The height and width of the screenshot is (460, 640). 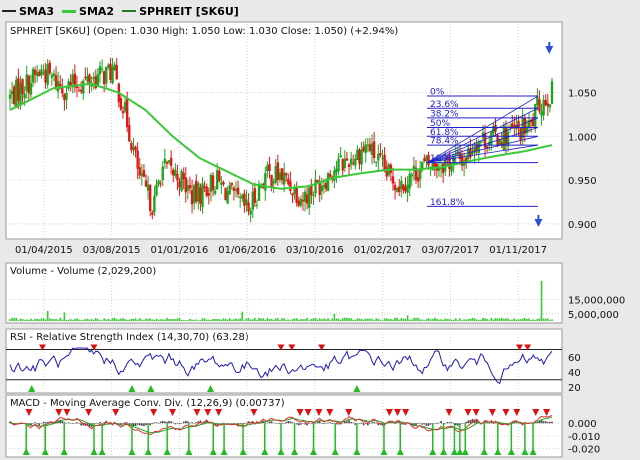 What do you see at coordinates (518, 250) in the screenshot?
I see `x-tick-label: 01/11/2017` at bounding box center [518, 250].